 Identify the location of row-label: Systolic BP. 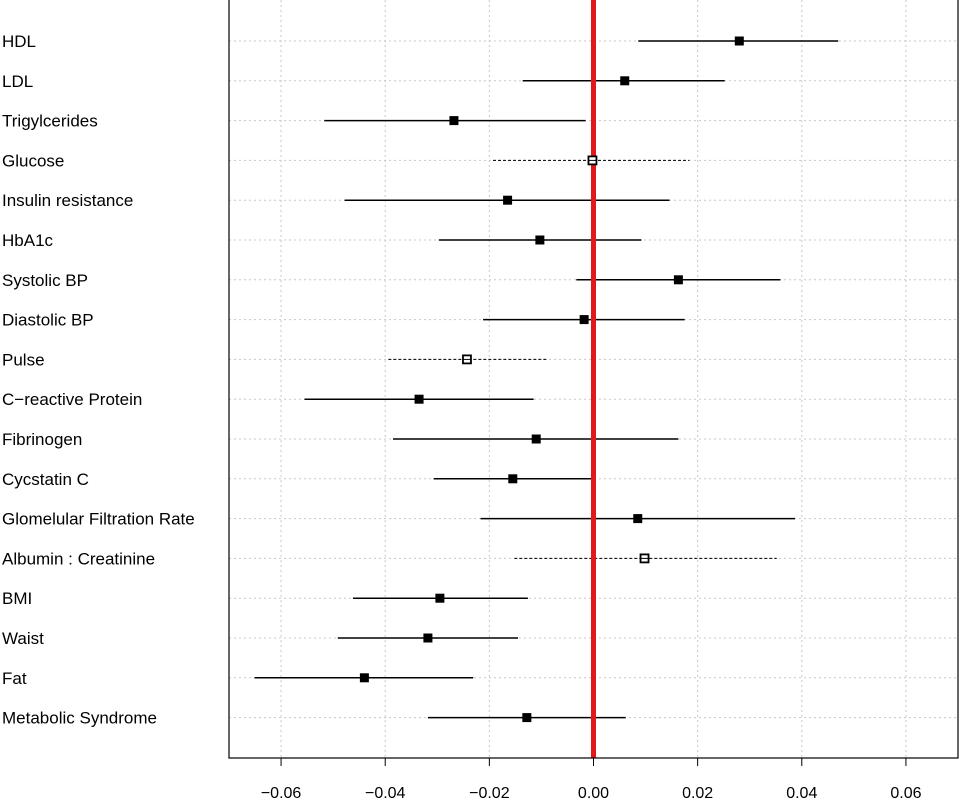
(45, 280).